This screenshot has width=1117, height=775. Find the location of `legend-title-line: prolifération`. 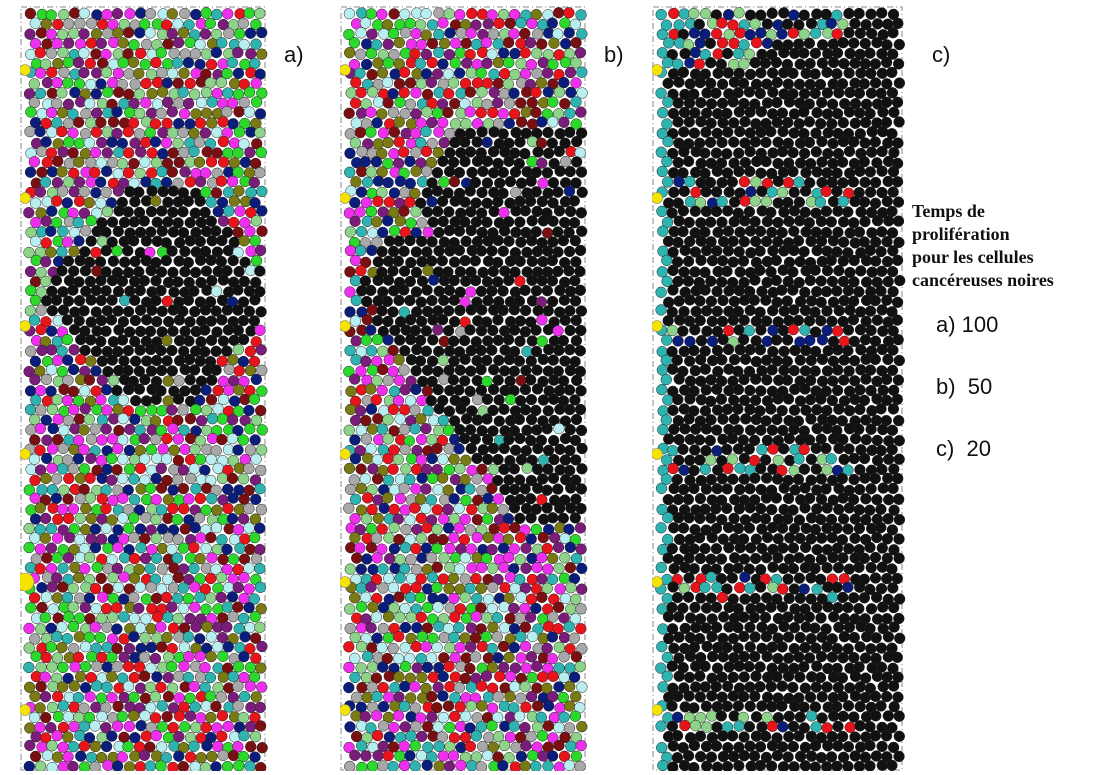

legend-title-line: prolifération is located at coordinates (961, 234).